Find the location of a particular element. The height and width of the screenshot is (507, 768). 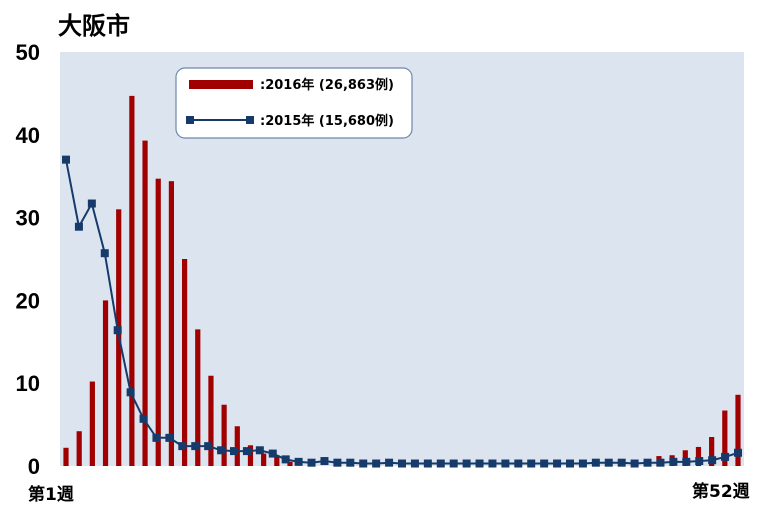

y-tick-label: 10 is located at coordinates (28, 383).